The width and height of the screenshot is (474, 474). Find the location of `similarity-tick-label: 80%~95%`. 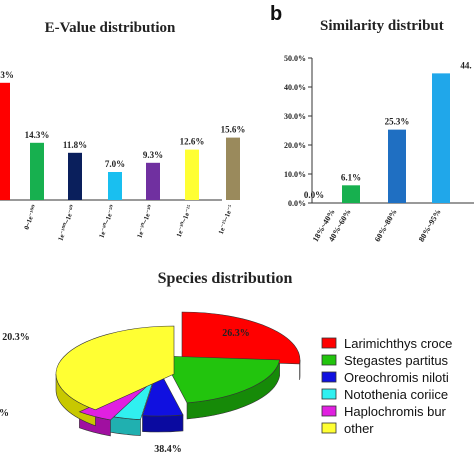

similarity-tick-label: 80%~95% is located at coordinates (430, 226).